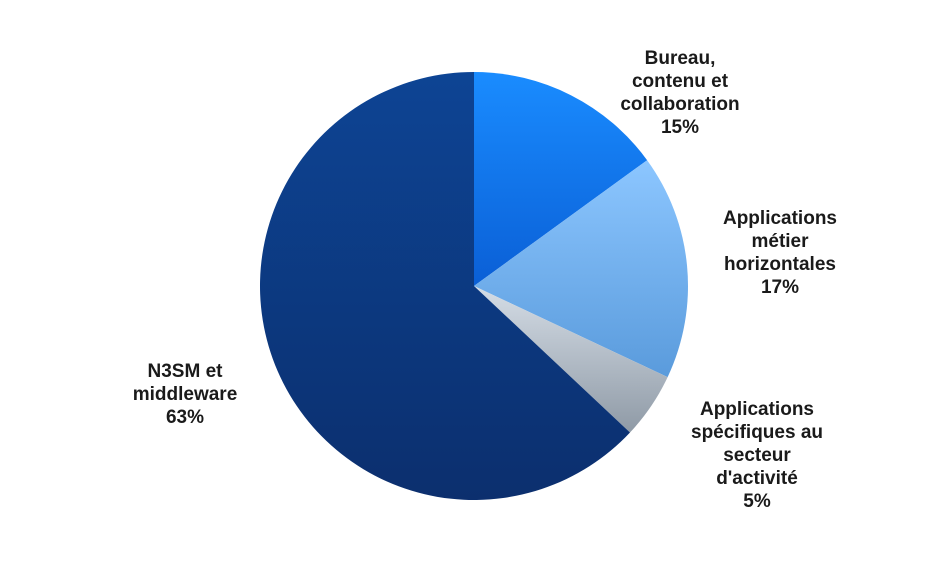 The height and width of the screenshot is (570, 950). What do you see at coordinates (780, 253) in the screenshot?
I see `slice-label-applications-metier: Applications métier horizontales 17%` at bounding box center [780, 253].